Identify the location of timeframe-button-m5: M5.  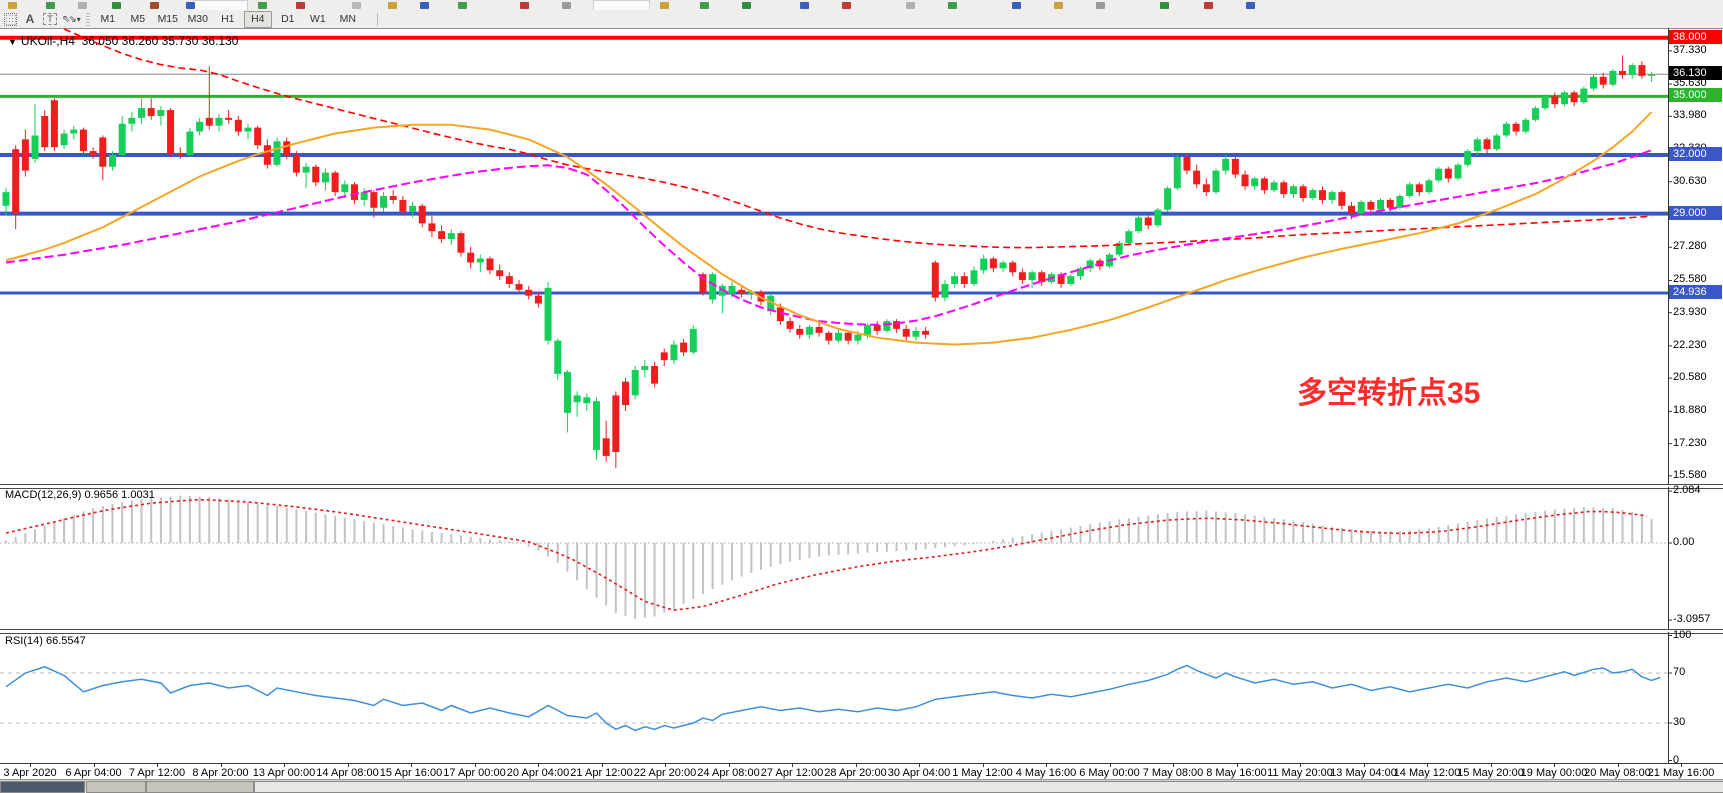
(138, 19).